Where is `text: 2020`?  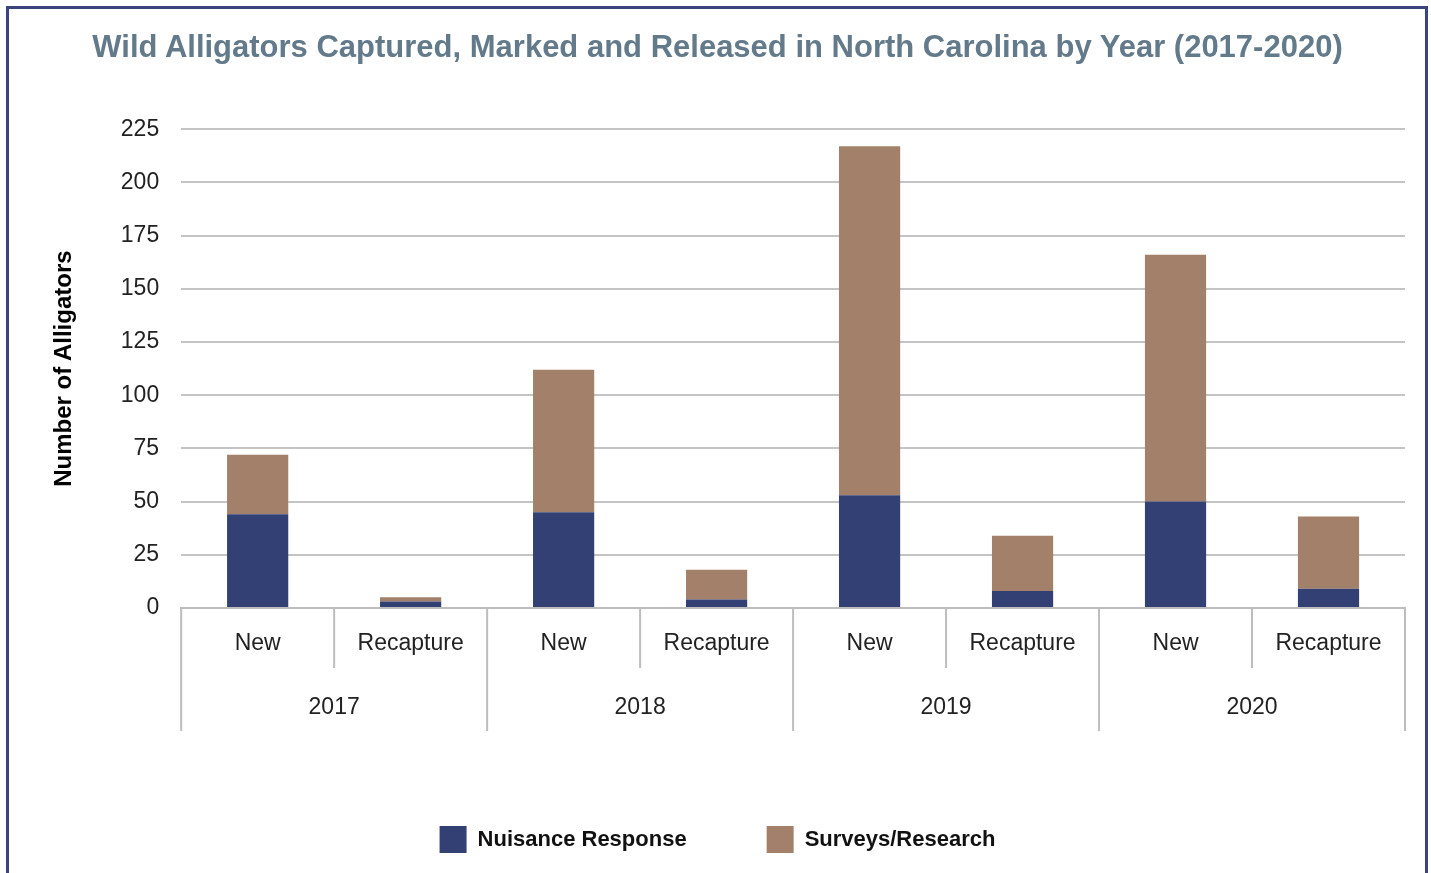
text: 2020 is located at coordinates (1252, 706).